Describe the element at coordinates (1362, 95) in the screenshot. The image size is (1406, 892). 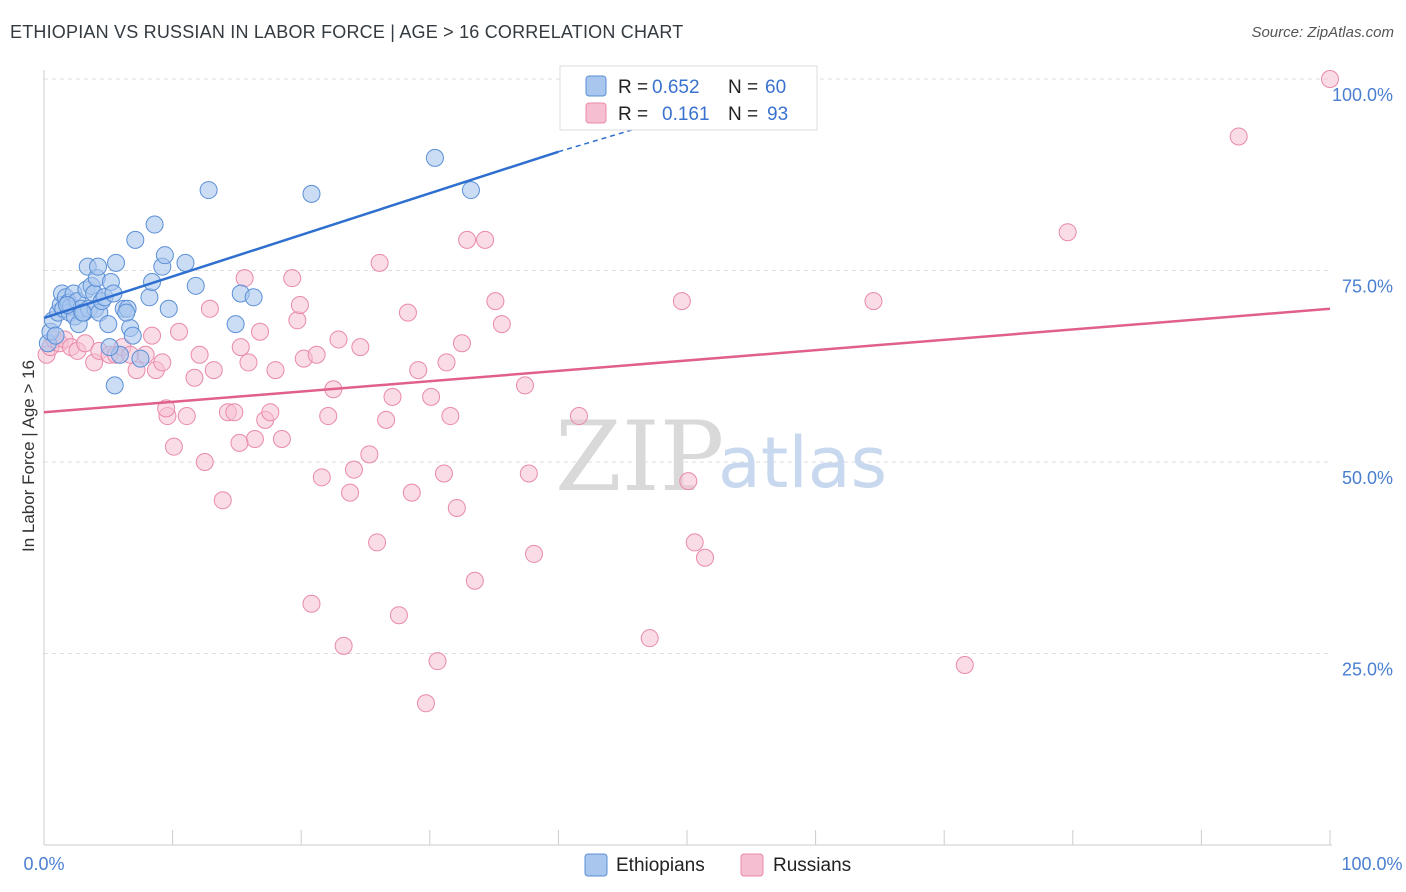
I see `y-tick-label-100: 100.0%` at that location.